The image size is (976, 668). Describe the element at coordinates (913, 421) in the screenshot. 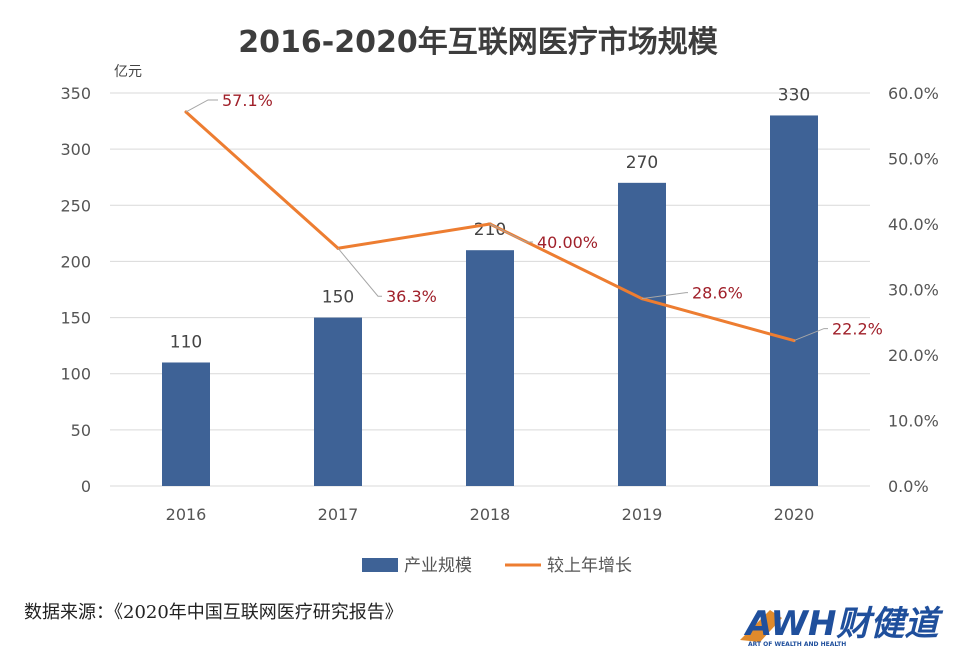

I see `right-tick-label: 10.0%` at that location.